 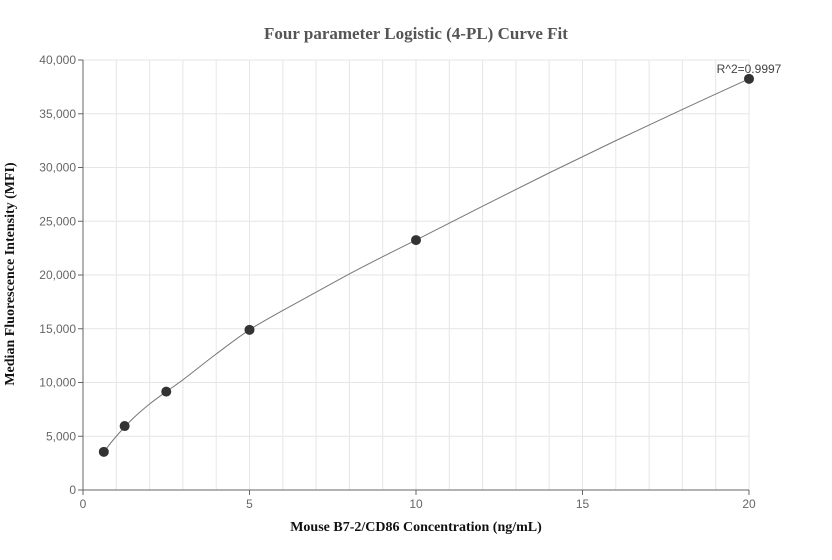 What do you see at coordinates (416, 527) in the screenshot?
I see `x-axis-title: Mouse B7-2/CD86 Concentration (ng/mL)` at bounding box center [416, 527].